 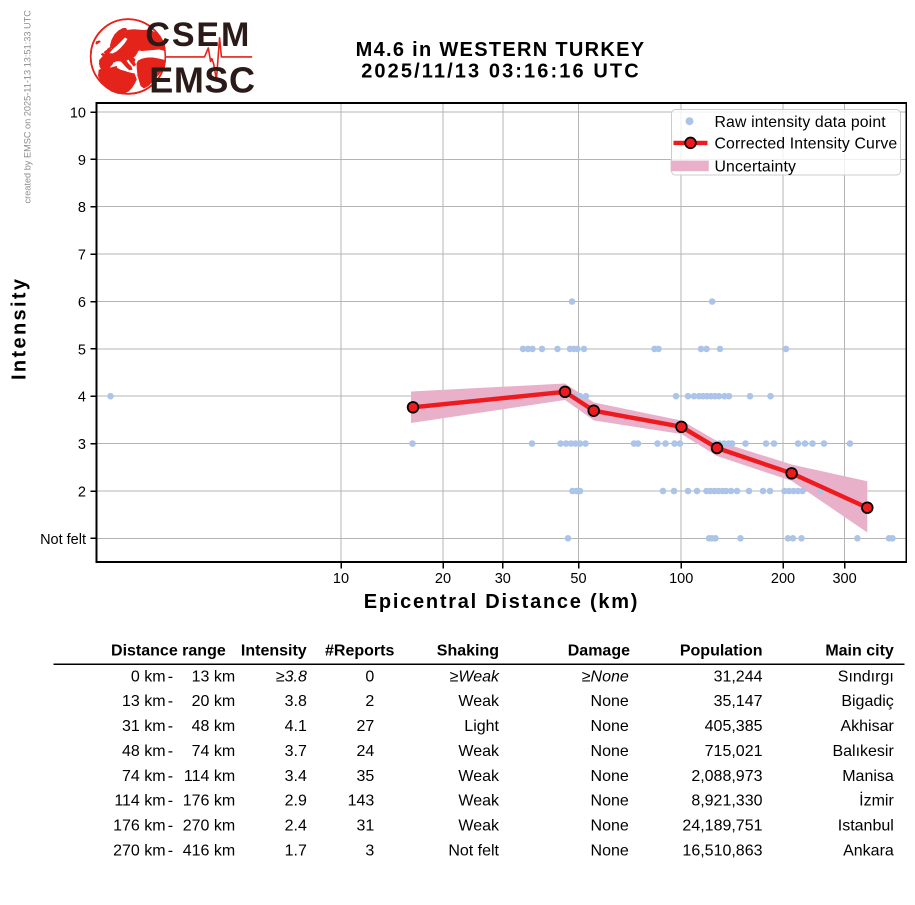 I want to click on svg-text: 2025/11/13 03:16:16 UTC, so click(x=501, y=71).